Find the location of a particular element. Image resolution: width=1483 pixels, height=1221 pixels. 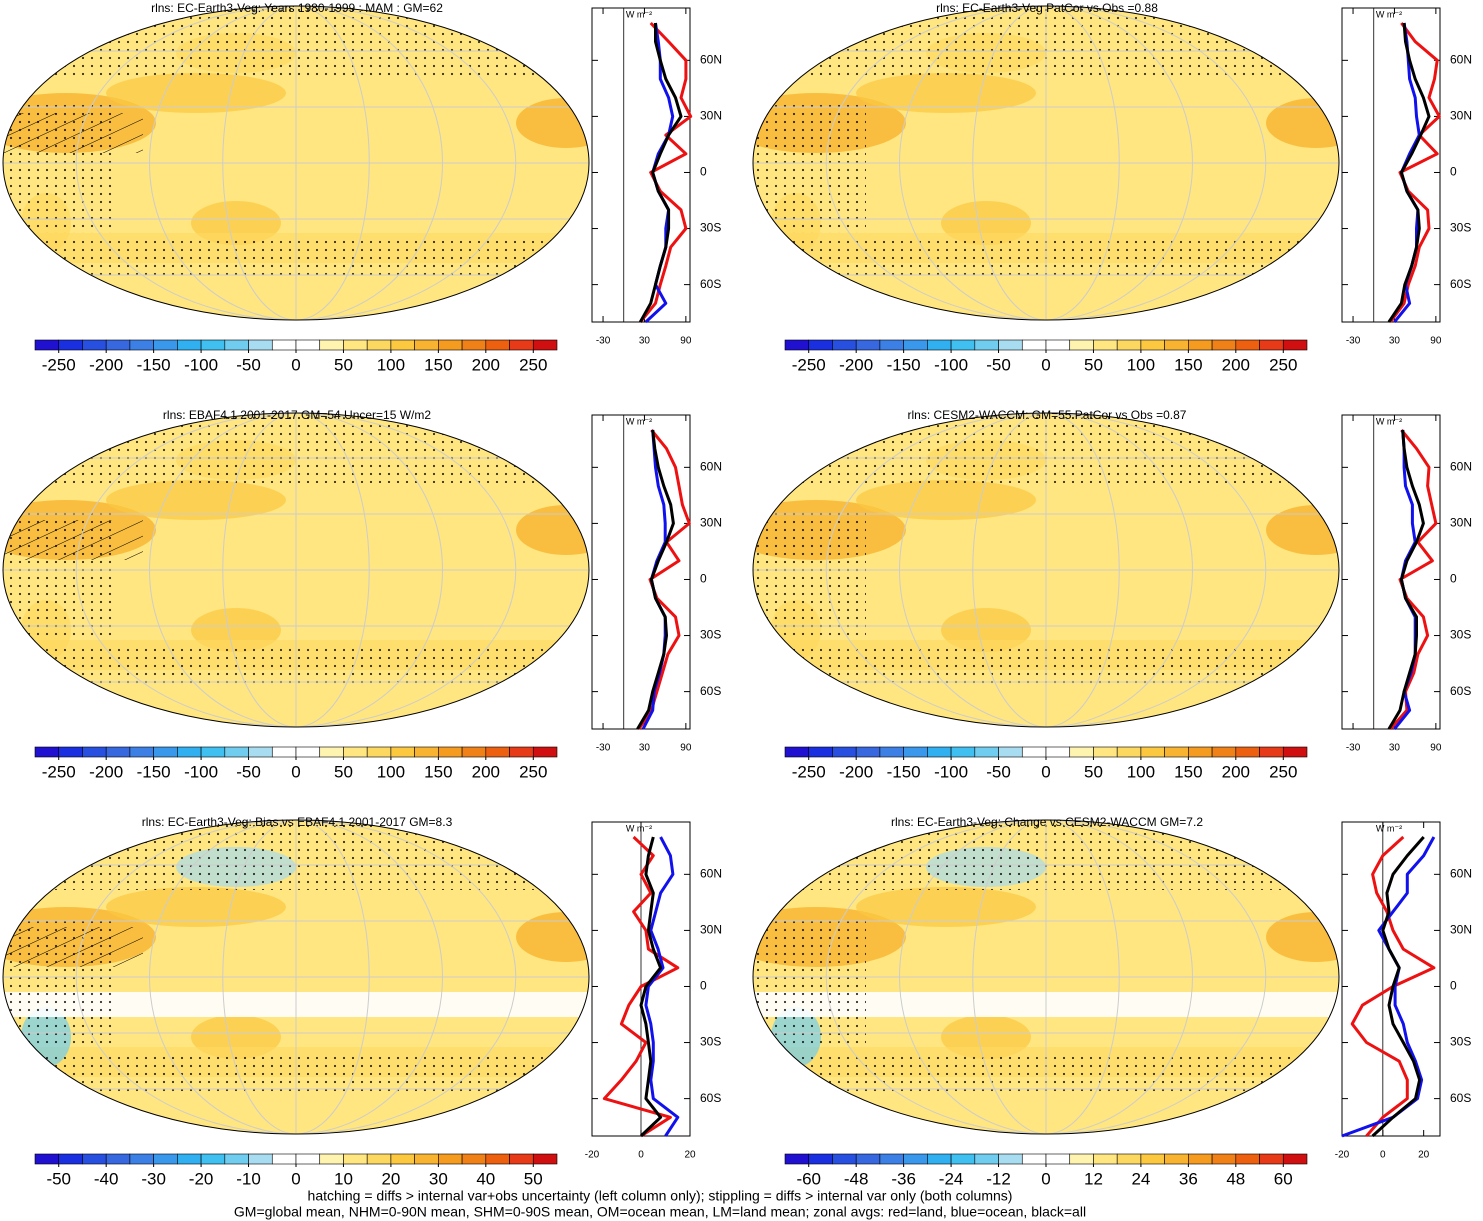

colorbar-label: 200 is located at coordinates (486, 771).